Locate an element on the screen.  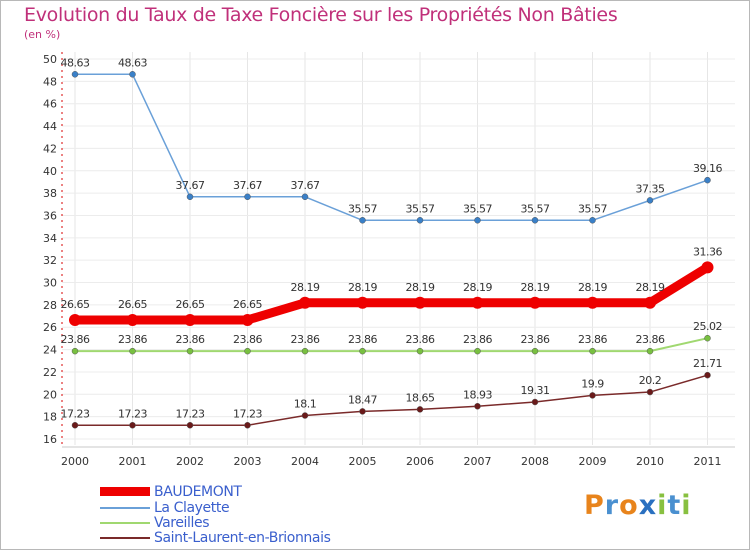
legend-label: Vareilles is located at coordinates (182, 523).